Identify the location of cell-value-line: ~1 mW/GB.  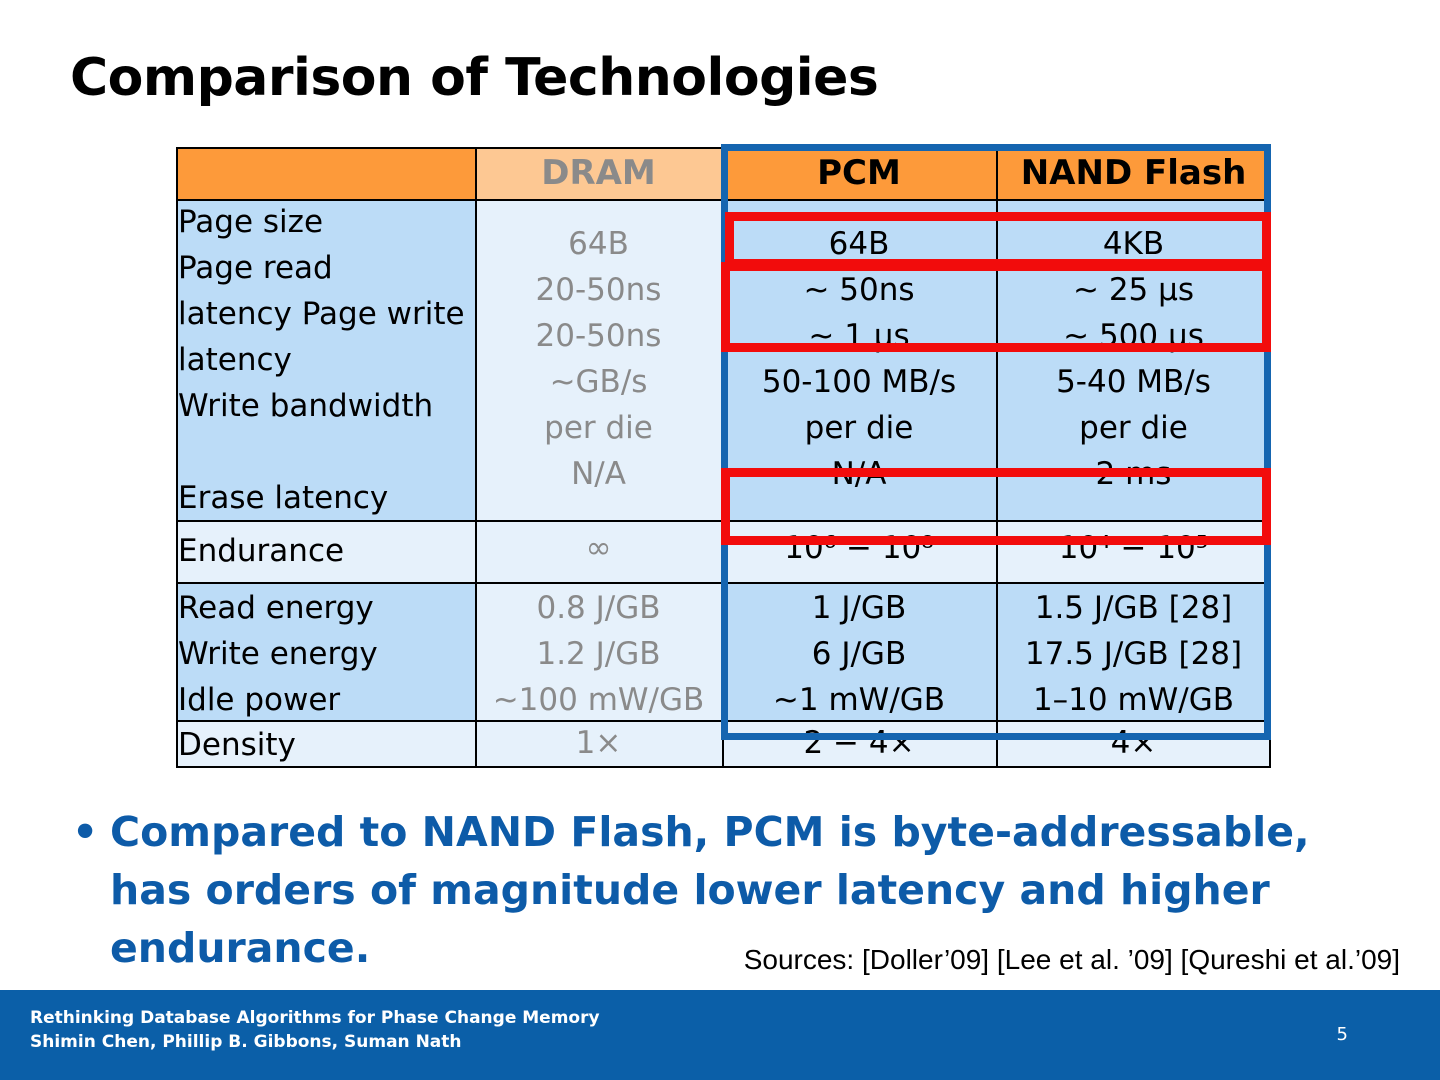
(859, 700).